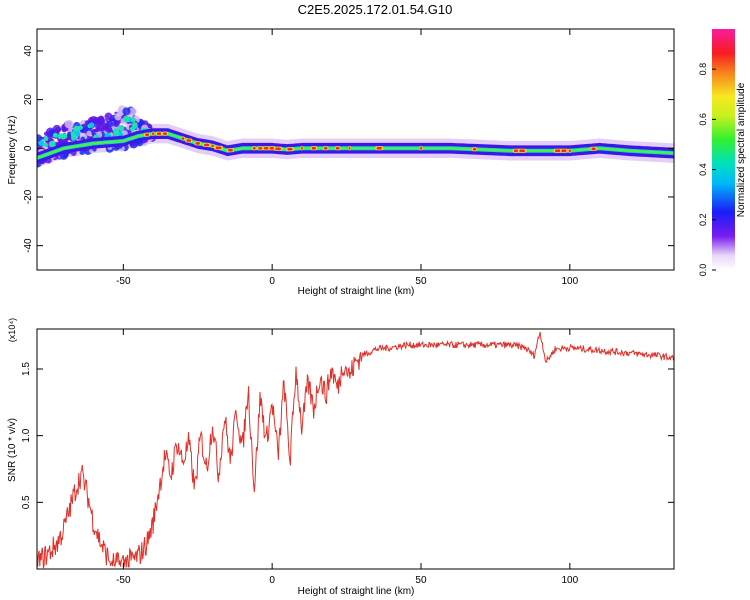 Image resolution: width=750 pixels, height=600 pixels. What do you see at coordinates (356, 291) in the screenshot?
I see `spectrogram-x-label: Height of straight line (km)` at bounding box center [356, 291].